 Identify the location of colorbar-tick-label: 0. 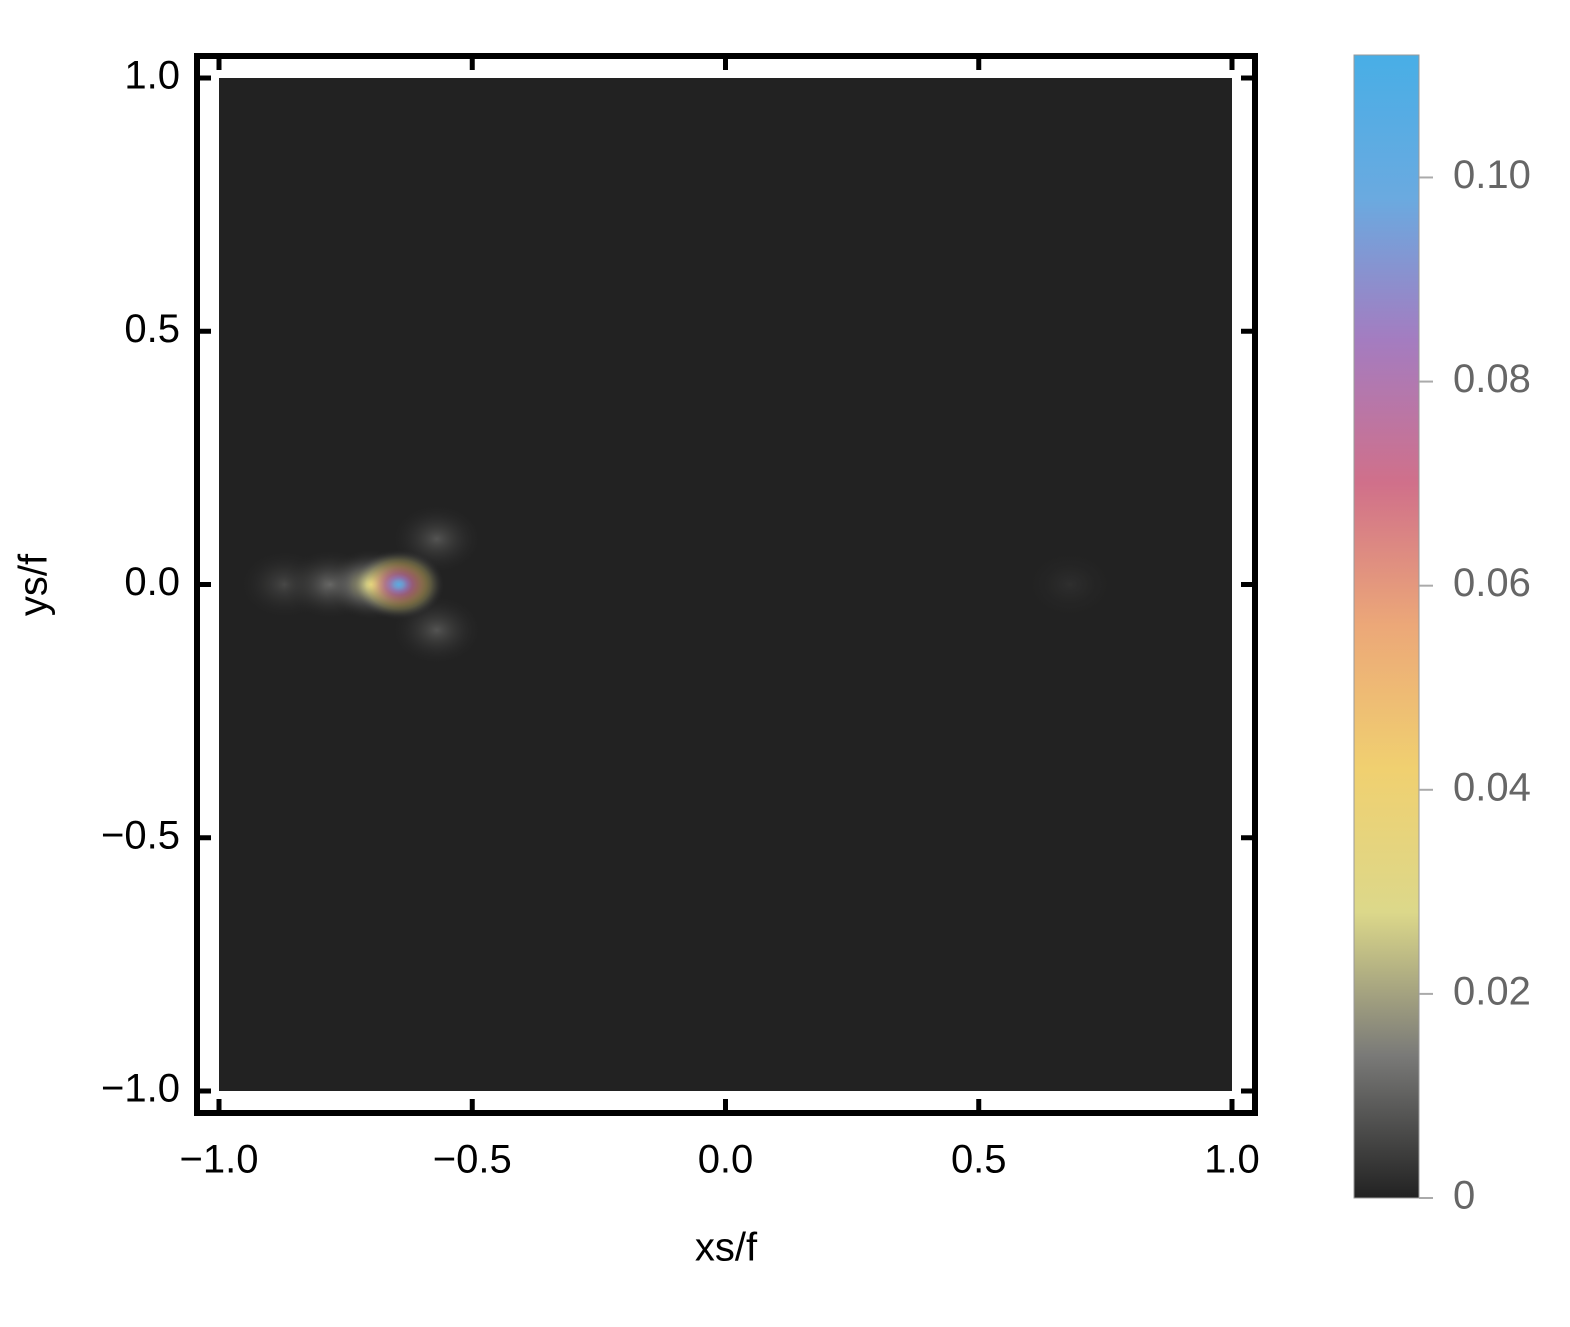
(1464, 1196).